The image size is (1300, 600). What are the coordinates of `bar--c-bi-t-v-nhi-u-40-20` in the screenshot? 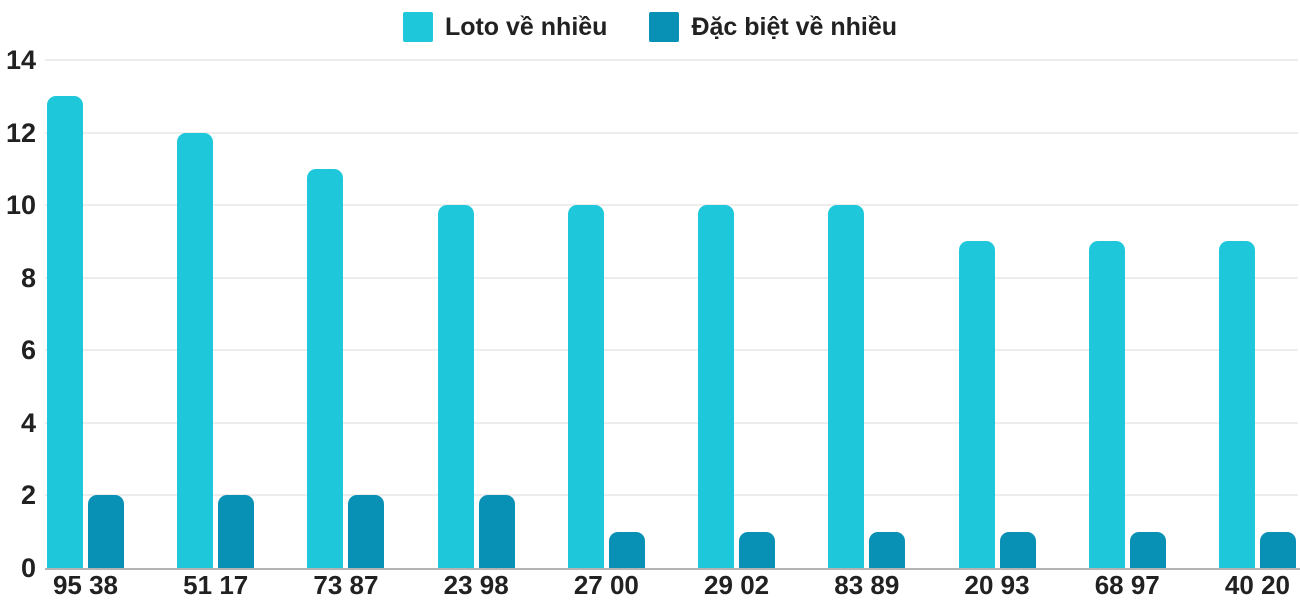 It's located at (1277, 549).